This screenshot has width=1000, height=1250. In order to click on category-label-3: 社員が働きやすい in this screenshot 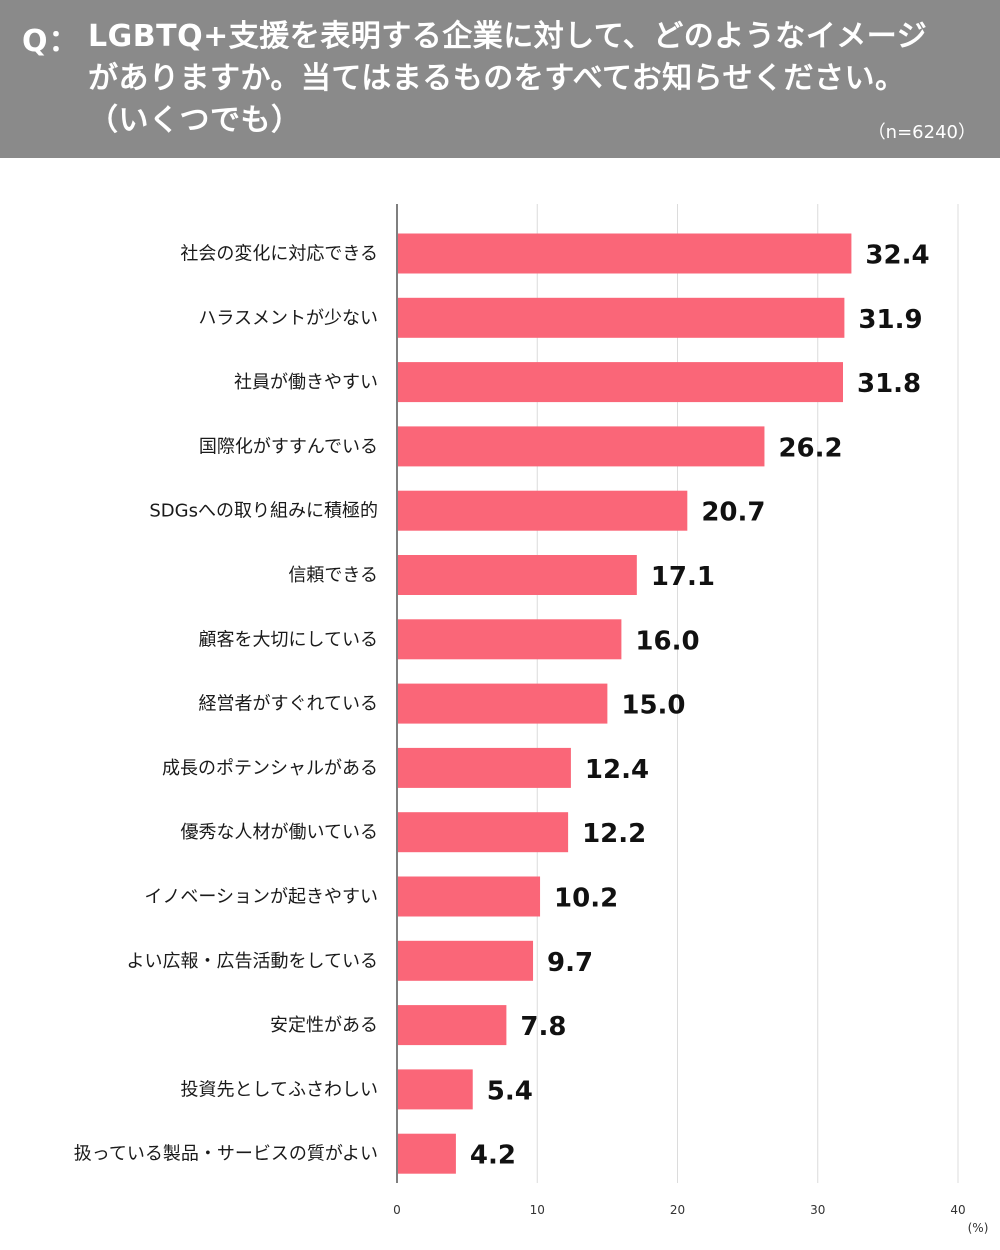, I will do `click(306, 382)`.